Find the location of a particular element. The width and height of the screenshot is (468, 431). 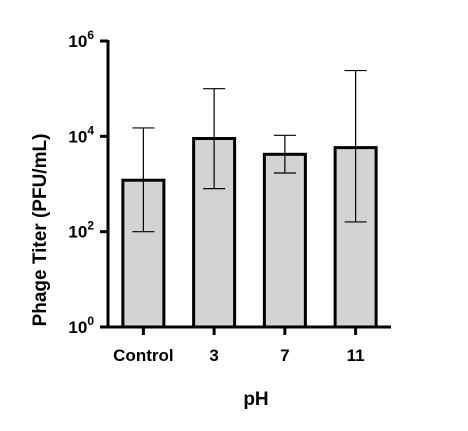

x-tick-label: 11 is located at coordinates (356, 355).